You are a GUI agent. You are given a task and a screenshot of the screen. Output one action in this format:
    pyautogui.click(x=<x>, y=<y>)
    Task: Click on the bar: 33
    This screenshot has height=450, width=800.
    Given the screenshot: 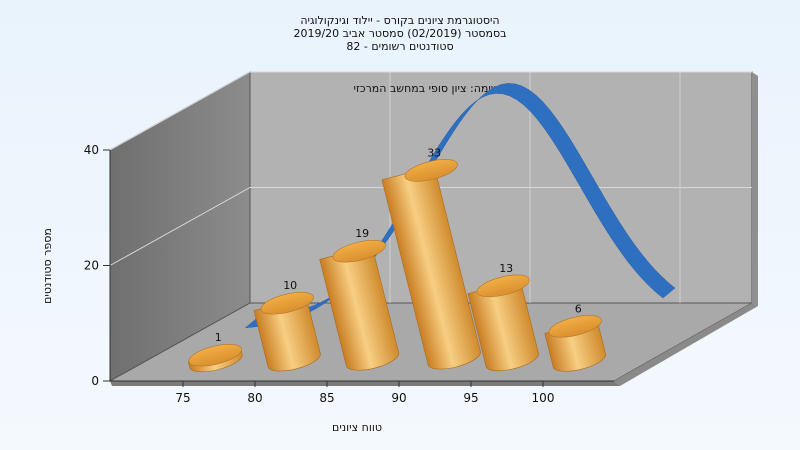 What is the action you would take?
    pyautogui.click(x=431, y=258)
    